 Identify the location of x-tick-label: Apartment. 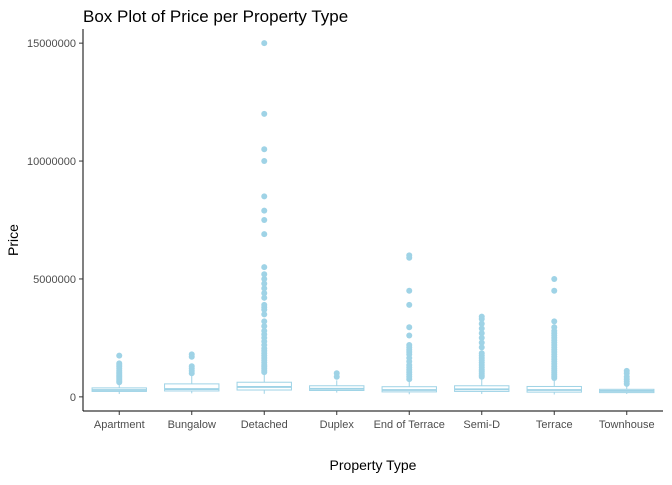
(119, 425).